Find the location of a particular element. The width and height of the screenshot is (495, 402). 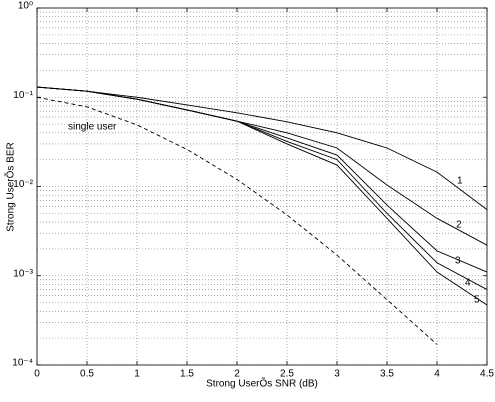

x-tick-label: 4 is located at coordinates (437, 374).